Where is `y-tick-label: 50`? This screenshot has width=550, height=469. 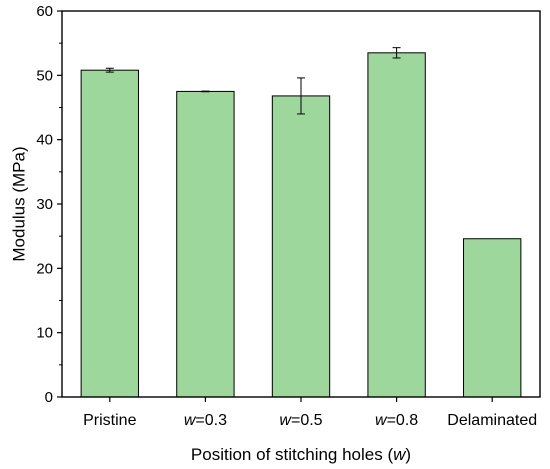 y-tick-label: 50 is located at coordinates (44, 75).